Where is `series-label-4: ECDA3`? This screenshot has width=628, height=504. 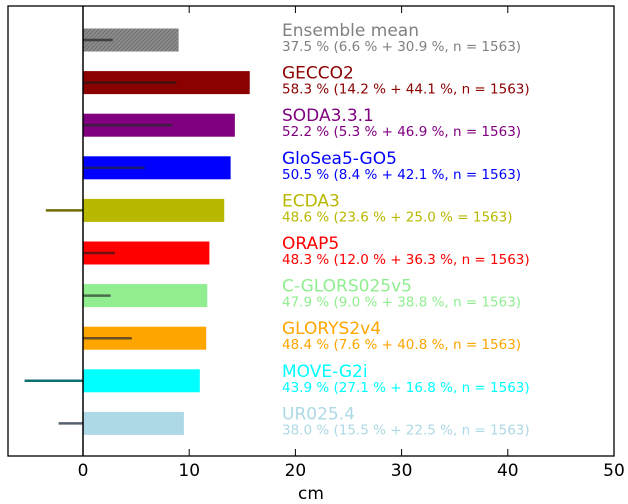 series-label-4: ECDA3 is located at coordinates (311, 201).